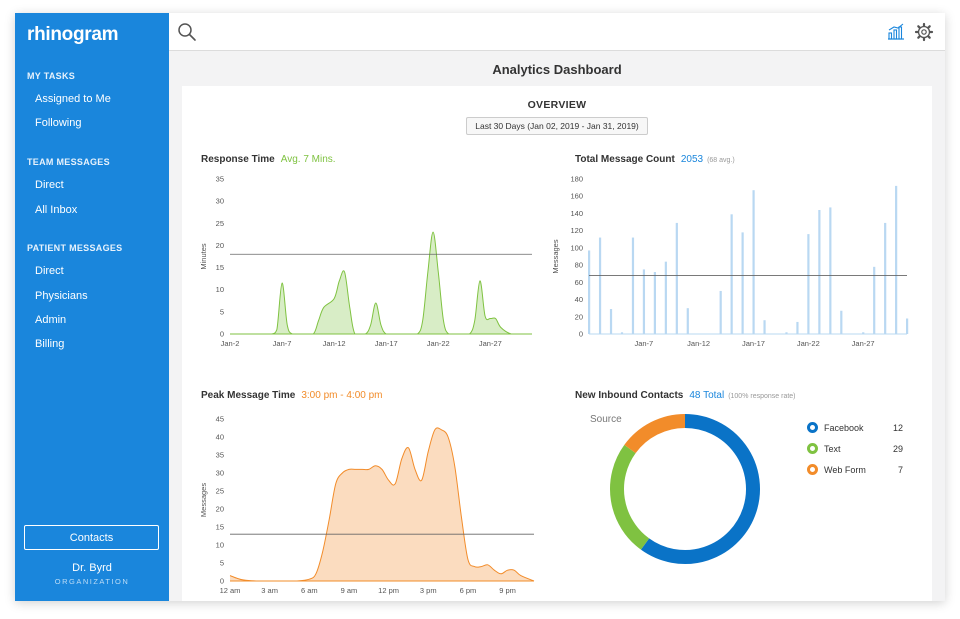 This screenshot has width=960, height=619. What do you see at coordinates (630, 497) in the screenshot?
I see `inbound-slice-text` at bounding box center [630, 497].